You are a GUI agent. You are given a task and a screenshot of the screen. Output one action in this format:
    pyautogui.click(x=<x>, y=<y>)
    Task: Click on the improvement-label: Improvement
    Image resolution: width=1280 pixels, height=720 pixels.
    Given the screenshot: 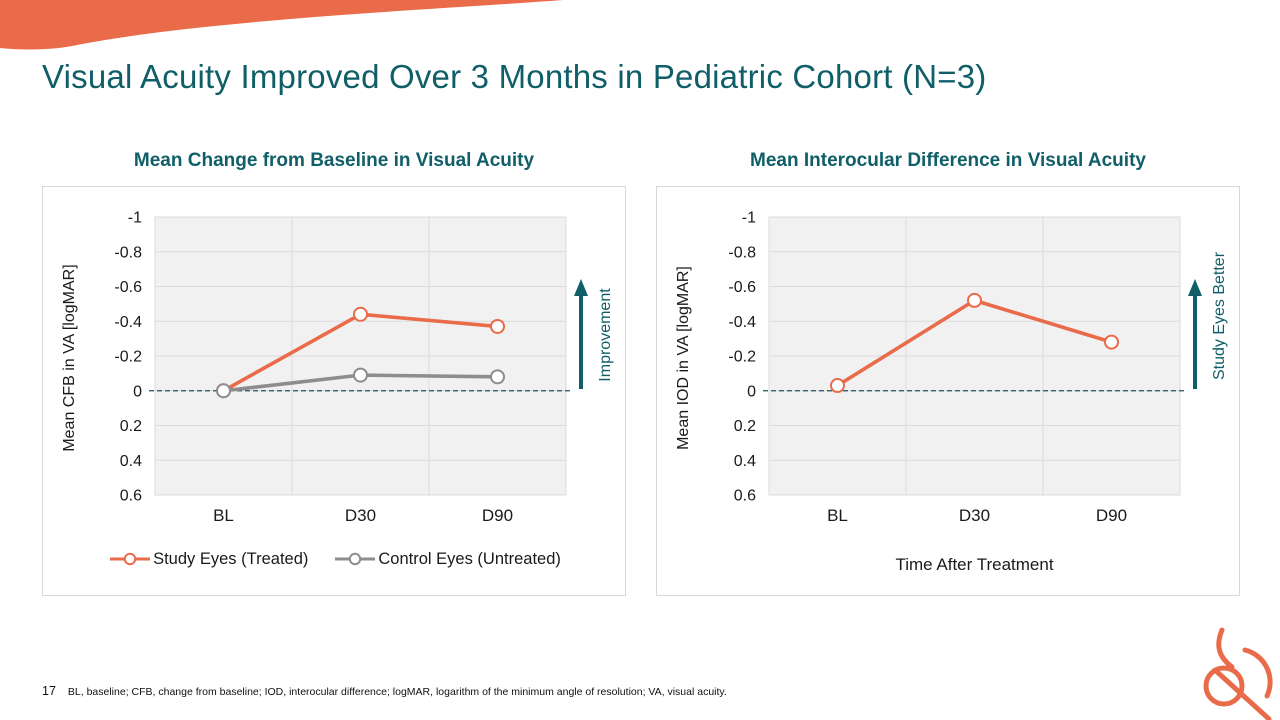 What is the action you would take?
    pyautogui.click(x=605, y=335)
    